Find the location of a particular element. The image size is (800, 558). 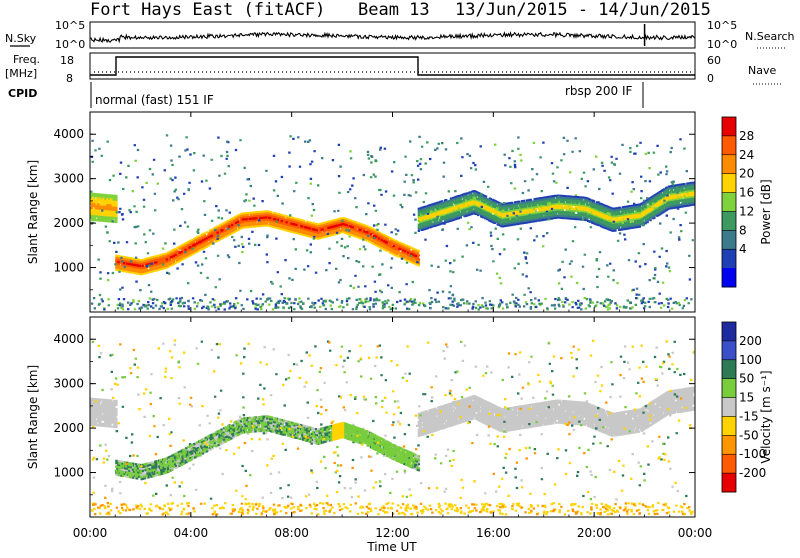

nsky-panel: N.Sky 10^5 10^0 10^5 10^0 N.Search is located at coordinates (400, 35).